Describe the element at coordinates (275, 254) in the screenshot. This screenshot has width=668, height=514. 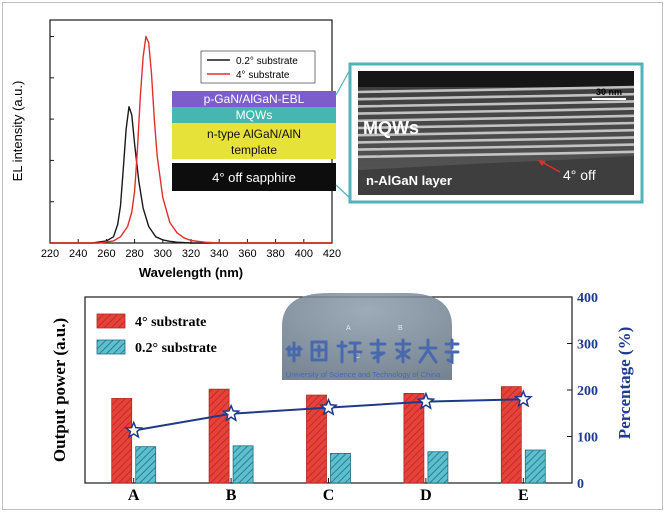
I see `x-tick-label: 380` at that location.